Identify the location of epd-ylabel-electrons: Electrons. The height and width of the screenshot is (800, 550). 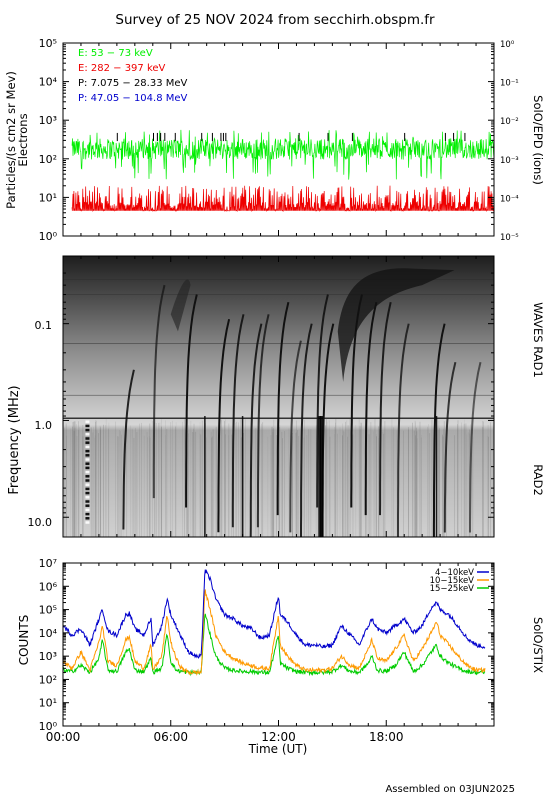
(23, 139).